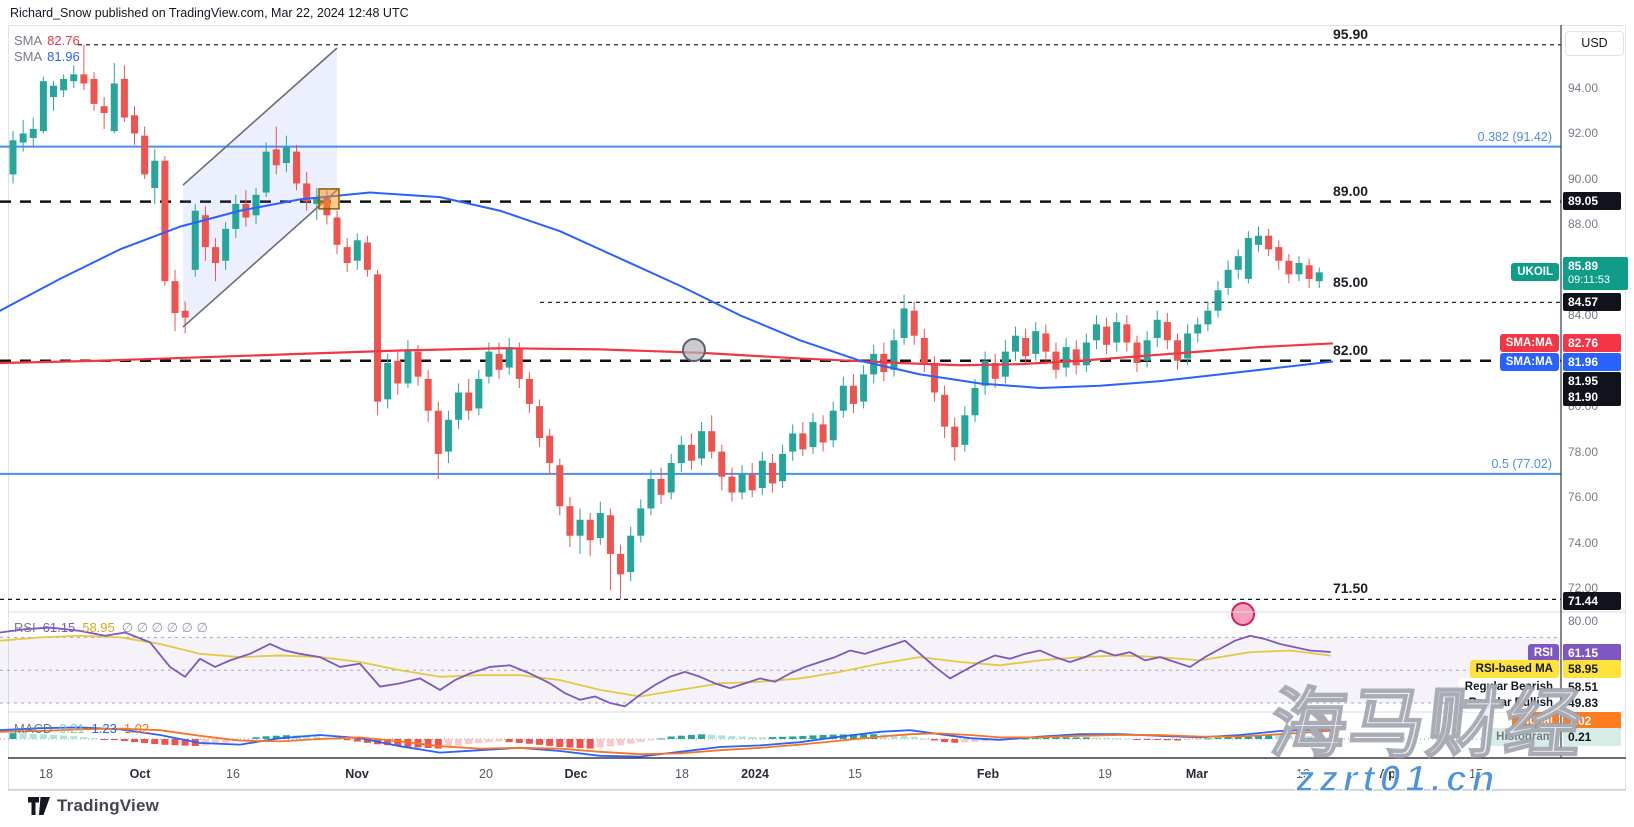 The height and width of the screenshot is (827, 1634). I want to click on macd-hist-value: 0.21, so click(72, 728).